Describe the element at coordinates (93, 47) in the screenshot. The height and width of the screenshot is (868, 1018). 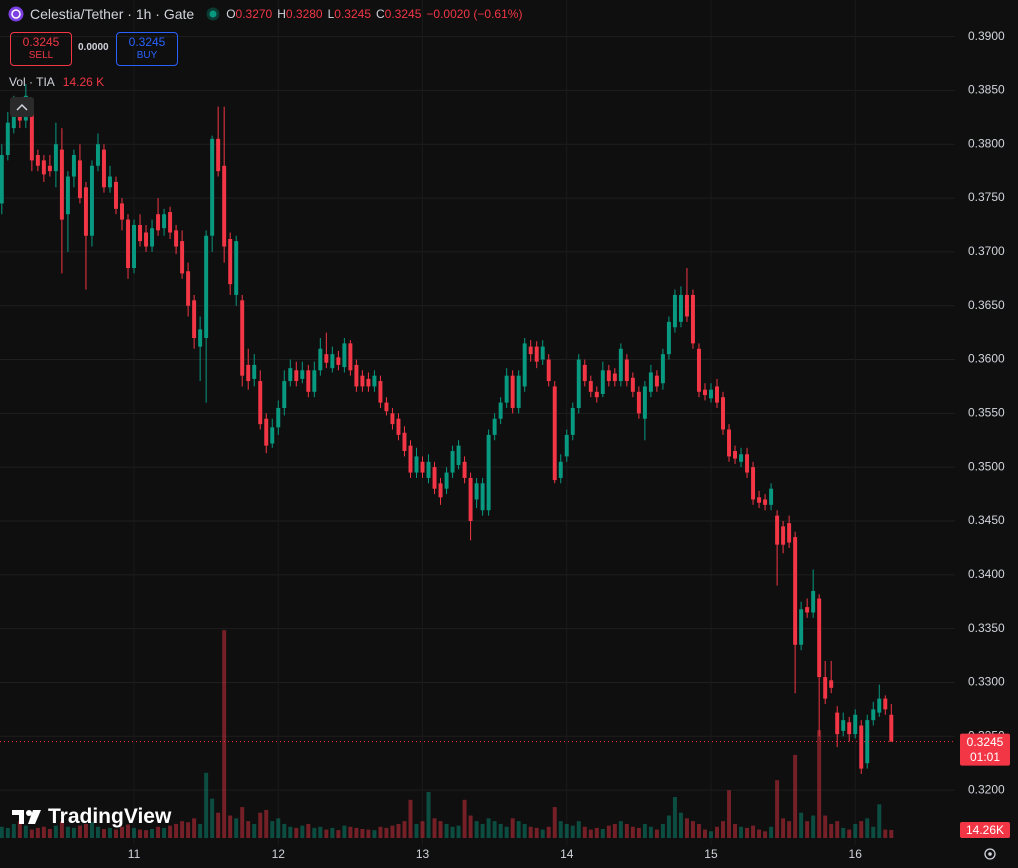
I see `spread: 0.0000` at that location.